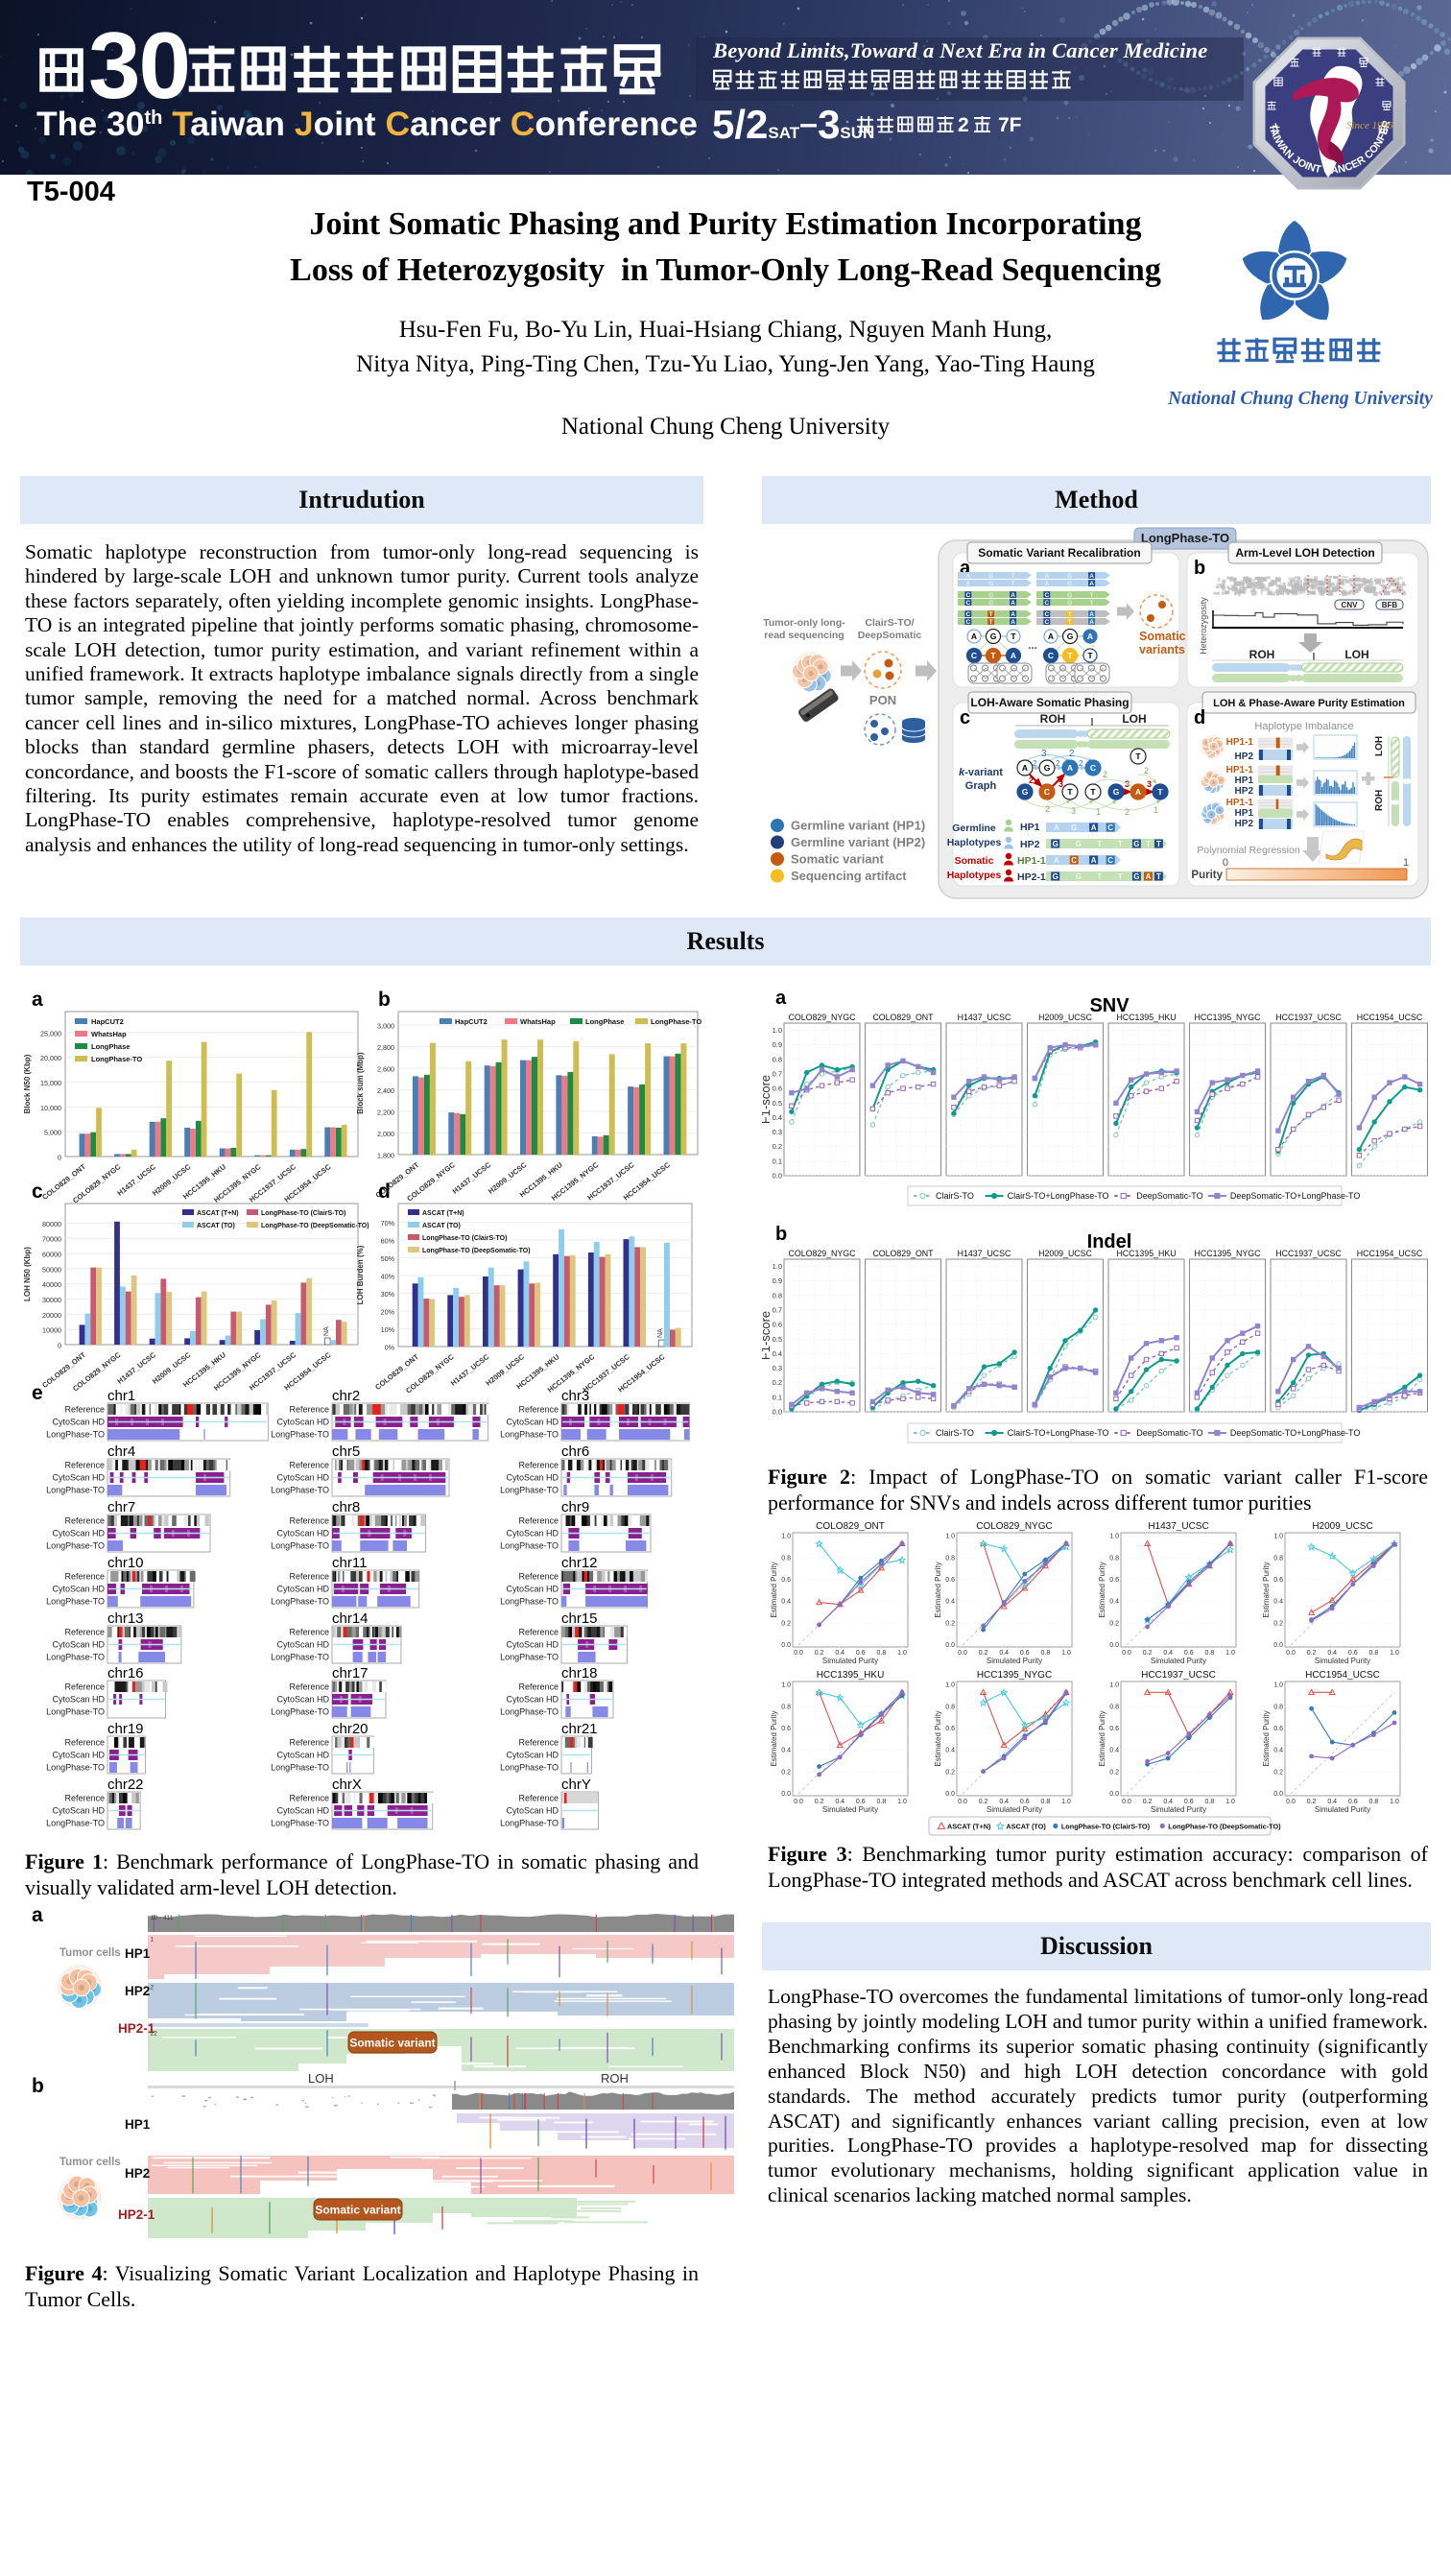 This screenshot has width=1451, height=2576. Describe the element at coordinates (125, 1618) in the screenshot. I see `svg-text: chr13` at that location.